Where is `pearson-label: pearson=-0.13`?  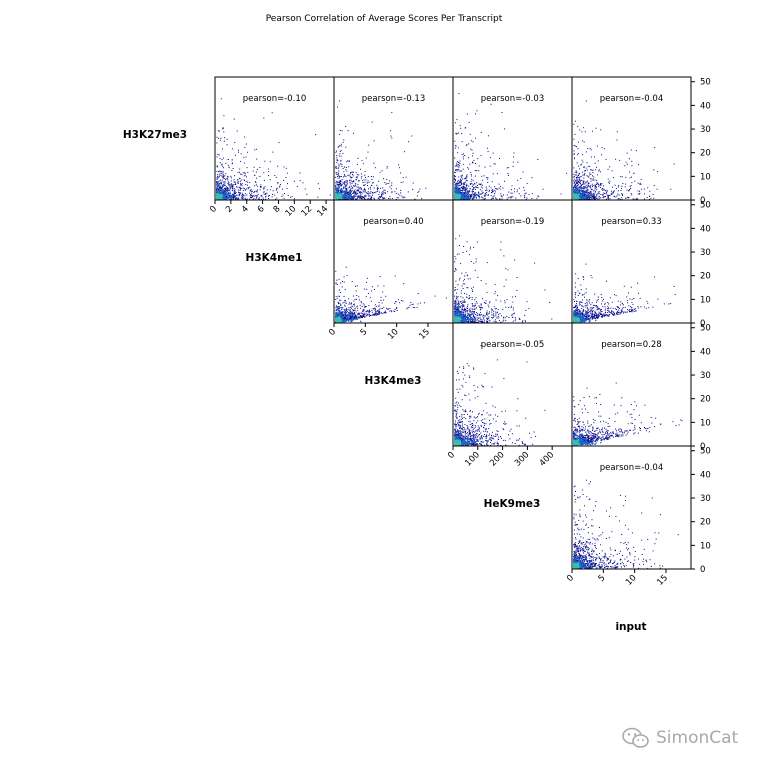
pearson-label: pearson=-0.13 is located at coordinates (393, 99).